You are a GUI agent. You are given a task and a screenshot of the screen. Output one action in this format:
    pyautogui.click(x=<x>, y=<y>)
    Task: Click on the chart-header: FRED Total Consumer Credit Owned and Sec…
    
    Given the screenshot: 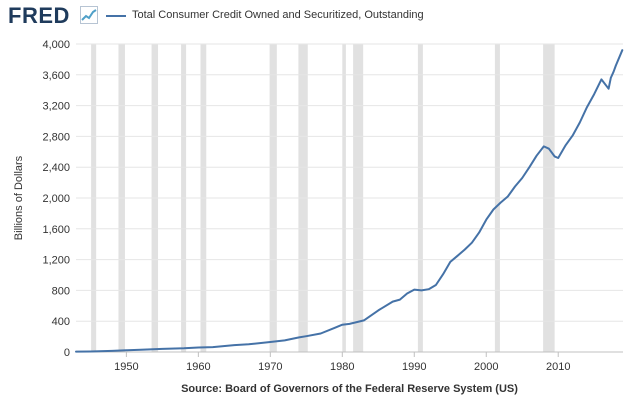 What is the action you would take?
    pyautogui.click(x=320, y=17)
    